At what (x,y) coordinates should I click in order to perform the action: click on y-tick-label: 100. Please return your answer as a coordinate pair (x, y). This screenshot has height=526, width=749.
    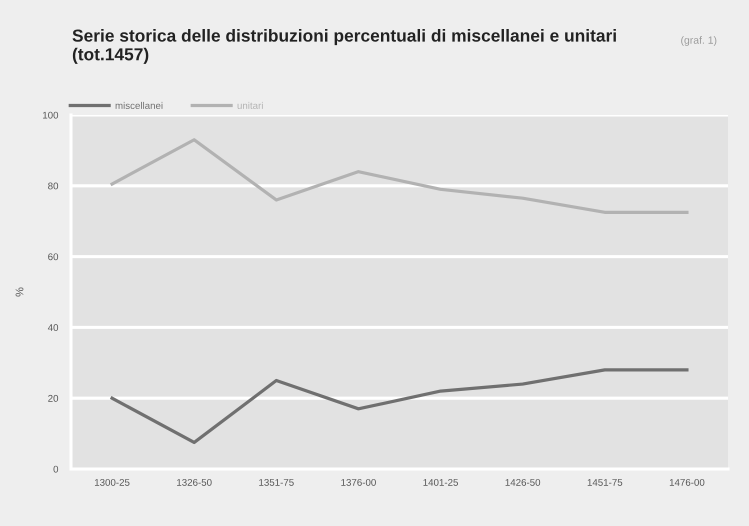
    Looking at the image, I should click on (50, 115).